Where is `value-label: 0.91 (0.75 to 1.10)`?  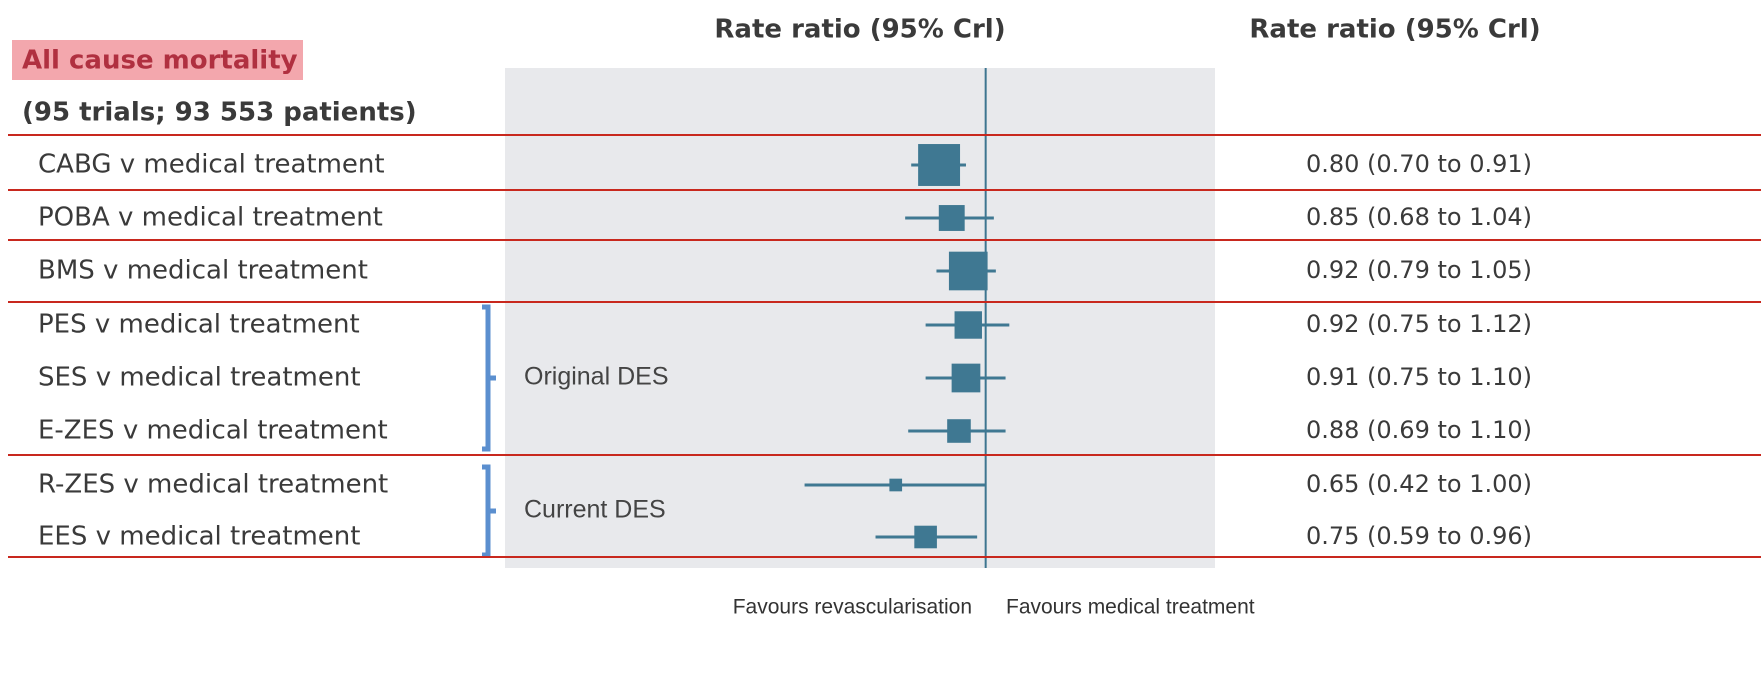 value-label: 0.91 (0.75 to 1.10) is located at coordinates (1419, 377).